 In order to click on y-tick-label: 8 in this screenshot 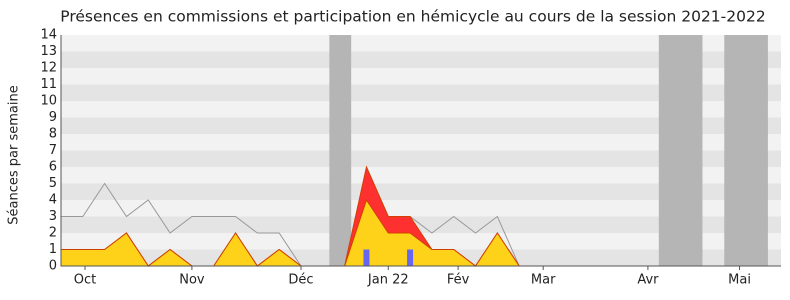, I will do `click(53, 134)`.